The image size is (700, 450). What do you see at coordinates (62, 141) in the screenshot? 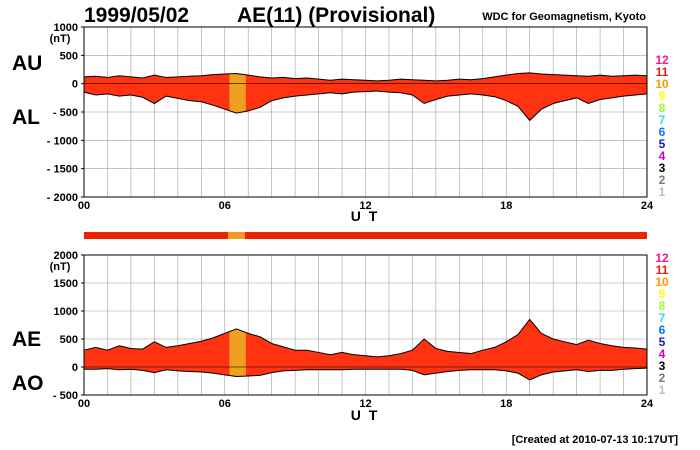
I see `y-tick-label: - 1000` at bounding box center [62, 141].